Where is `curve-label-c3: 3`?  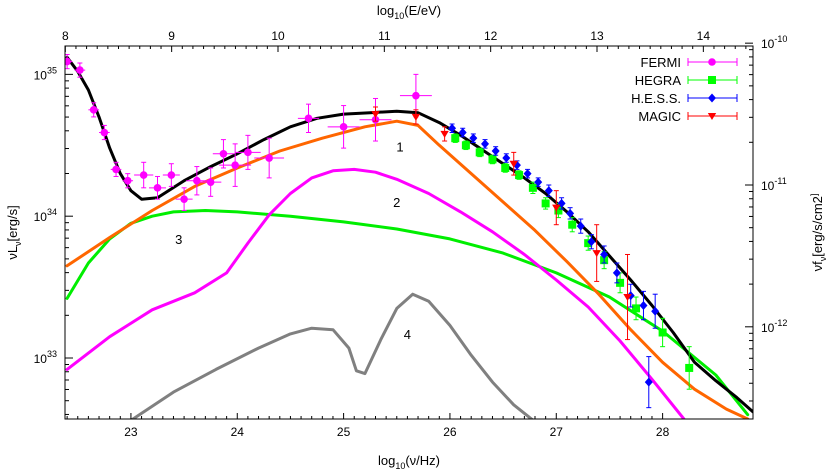 curve-label-c3: 3 is located at coordinates (178, 239).